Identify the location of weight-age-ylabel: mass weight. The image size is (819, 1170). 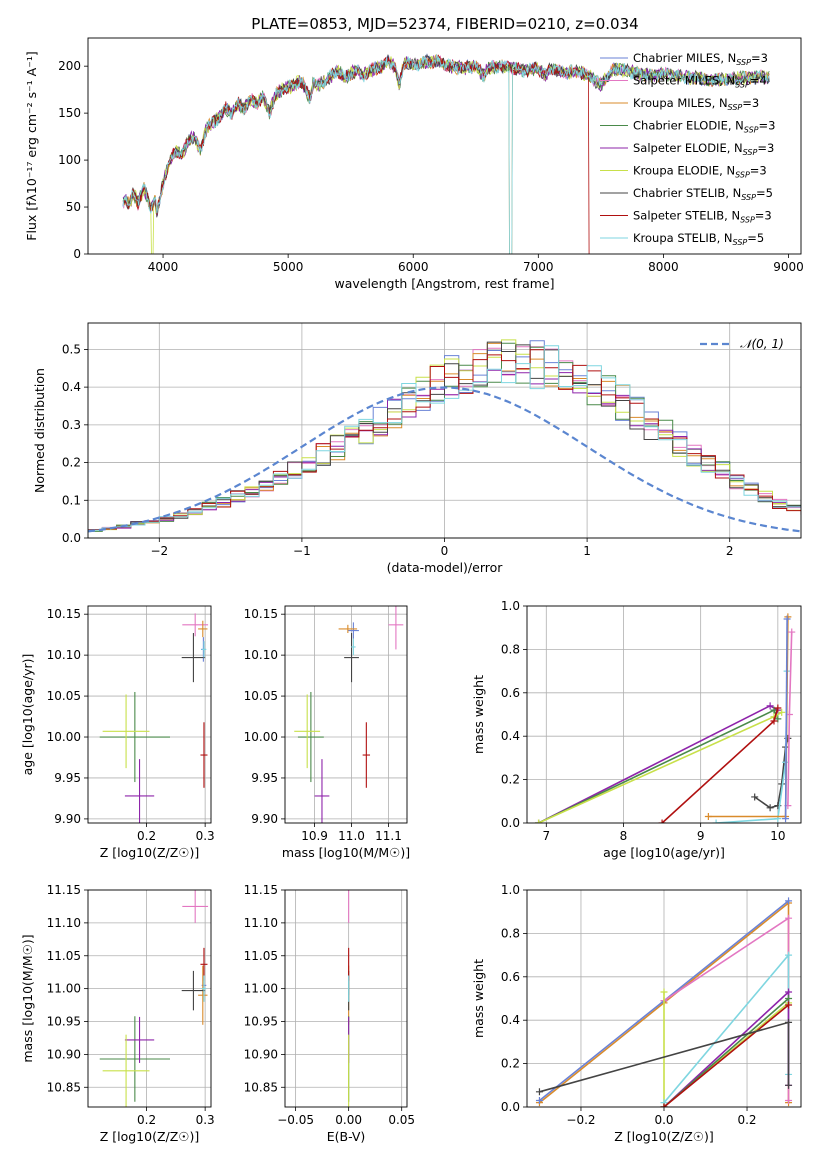
(478, 714).